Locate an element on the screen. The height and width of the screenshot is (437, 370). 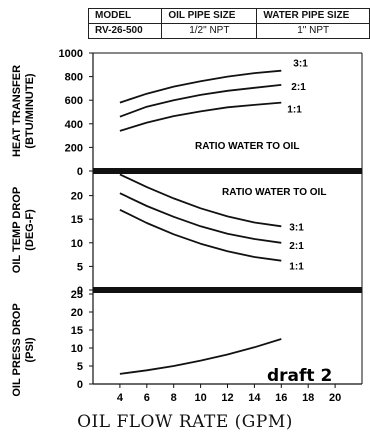
y-tick-label: 200 is located at coordinates (74, 148).